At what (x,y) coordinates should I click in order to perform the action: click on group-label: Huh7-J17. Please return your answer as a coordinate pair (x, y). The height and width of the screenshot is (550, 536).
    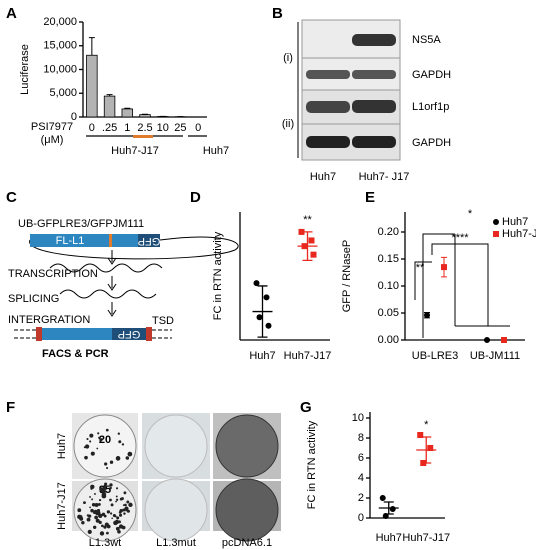
    Looking at the image, I should click on (135, 151).